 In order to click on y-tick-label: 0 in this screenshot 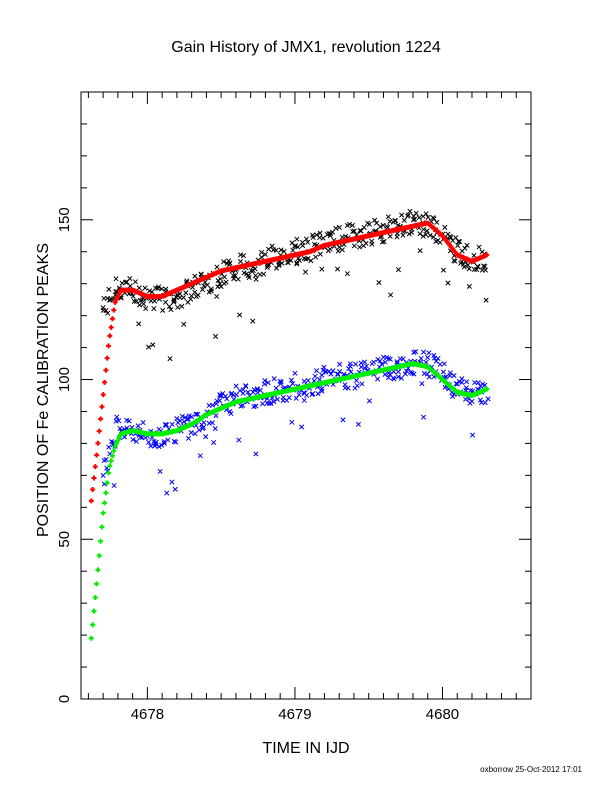, I will do `click(64, 699)`.